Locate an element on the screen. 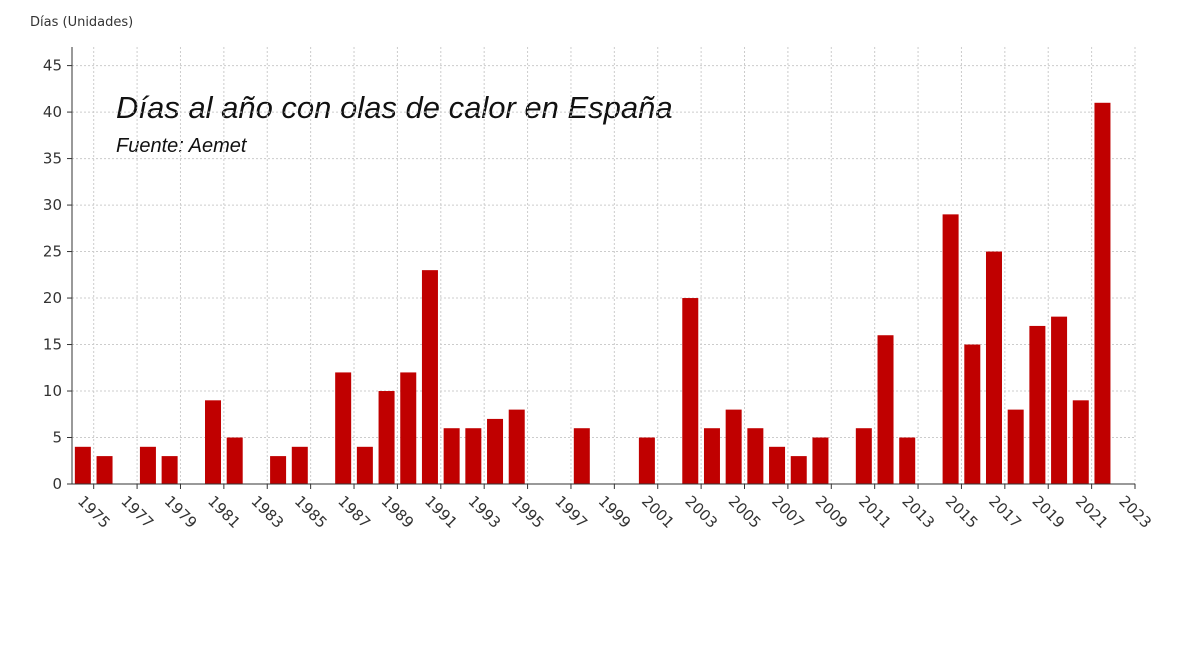  y-tick-label: 35 is located at coordinates (52, 159).